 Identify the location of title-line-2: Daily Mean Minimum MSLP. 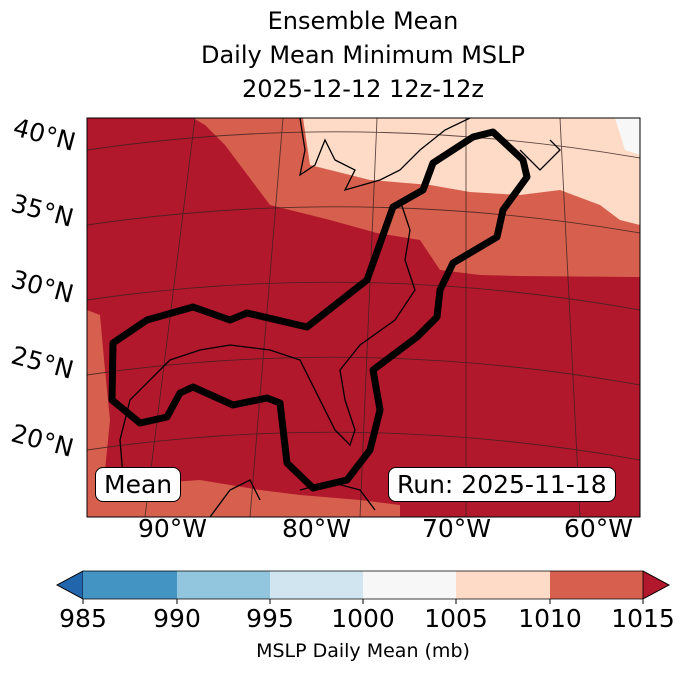
(362, 55).